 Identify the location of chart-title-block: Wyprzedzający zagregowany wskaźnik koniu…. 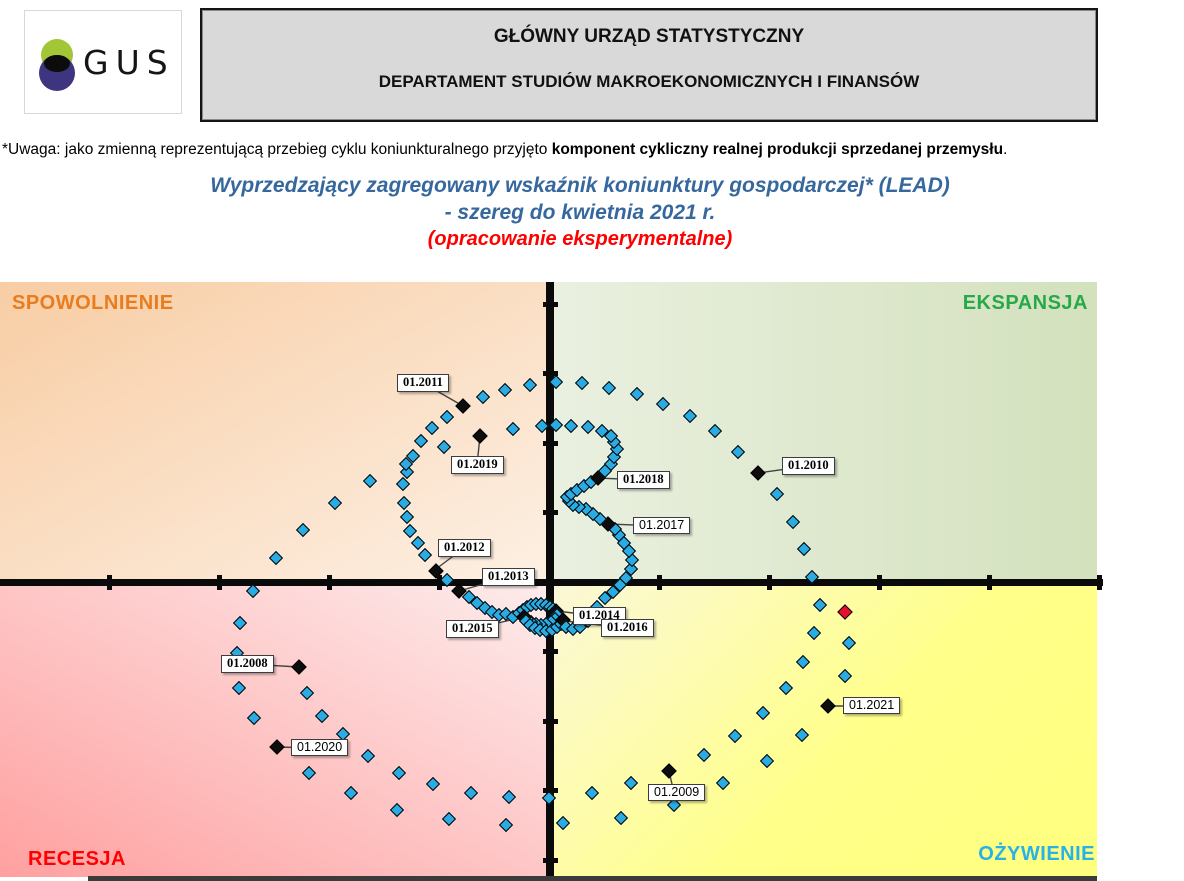
(580, 212).